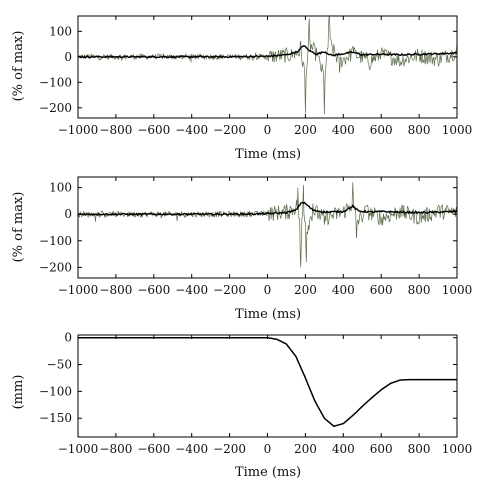 This screenshot has width=490, height=500. What do you see at coordinates (381, 449) in the screenshot?
I see `x-tick-label-lower: 600` at bounding box center [381, 449].